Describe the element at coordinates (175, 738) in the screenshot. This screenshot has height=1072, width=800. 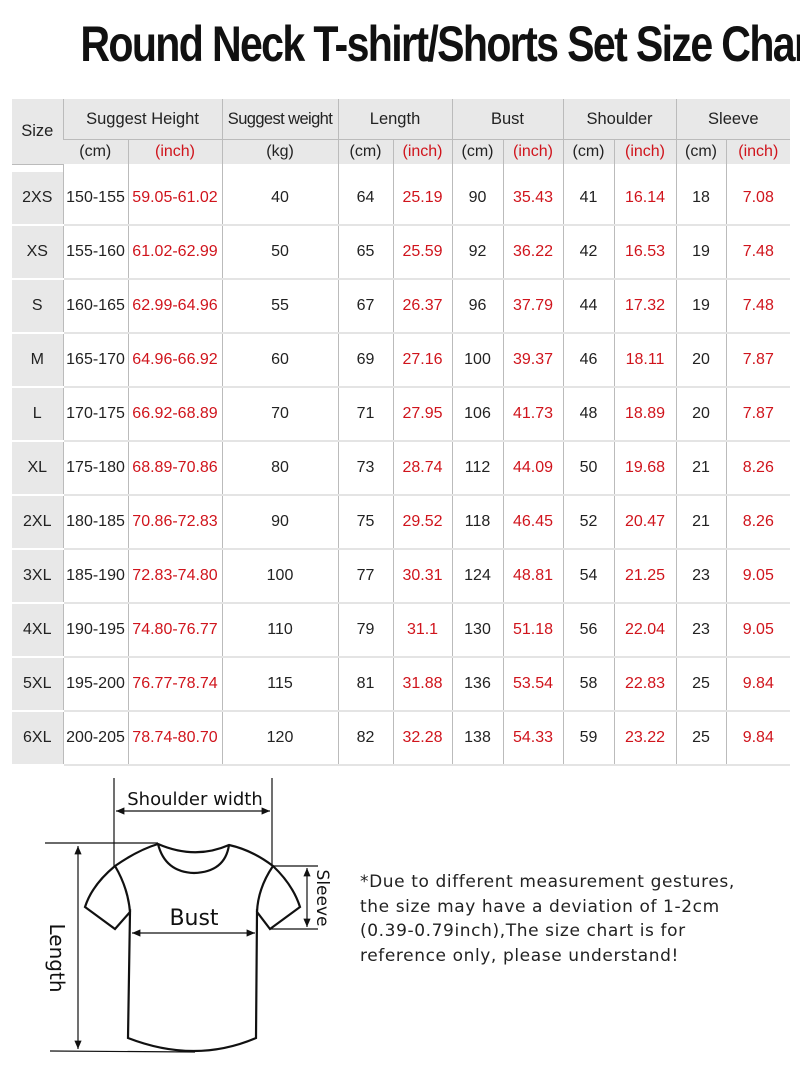
I see `cell-height-inch: 78.74-80.70` at that location.